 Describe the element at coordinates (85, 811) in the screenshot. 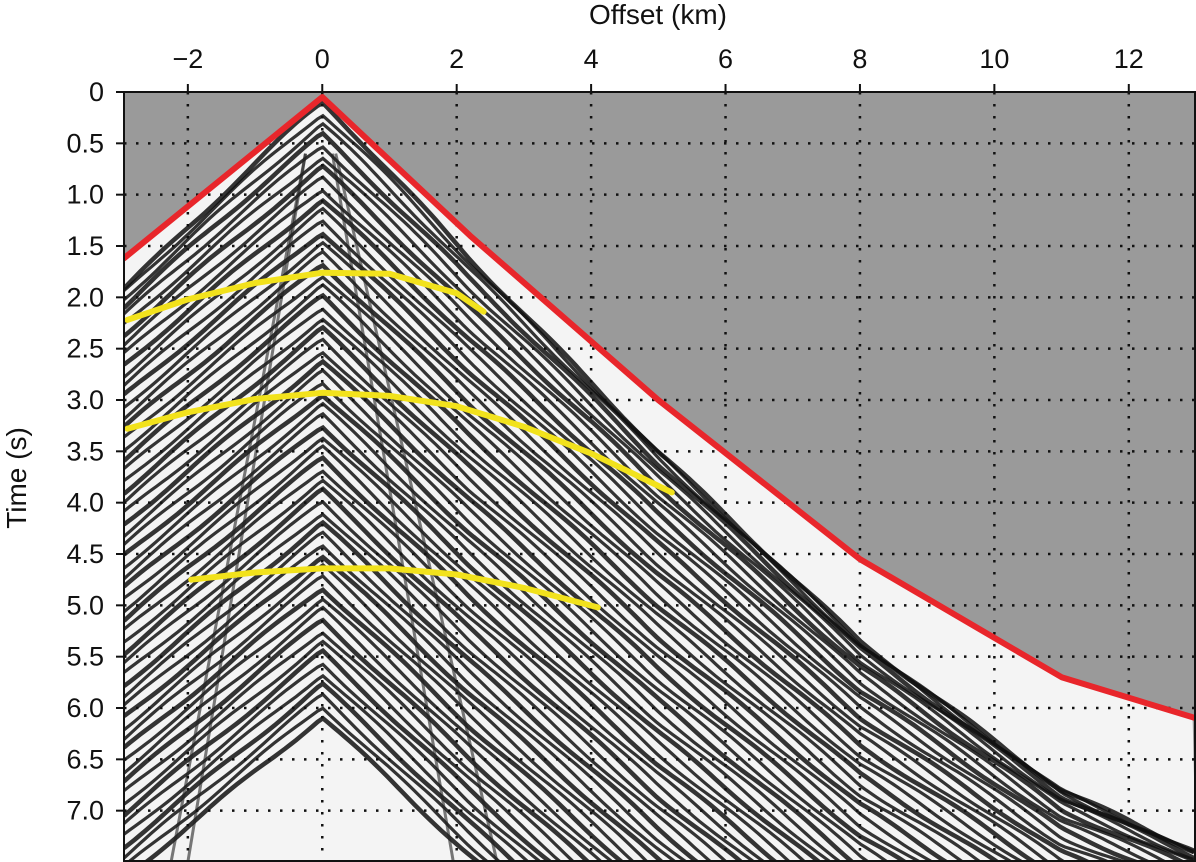

I see `y-tick-label: 7.0` at that location.